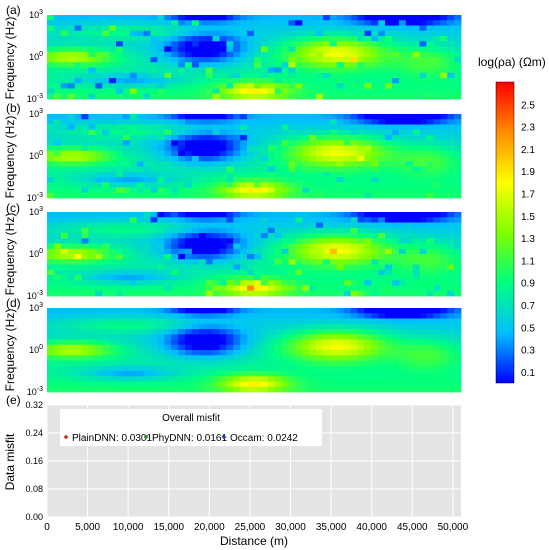  I want to click on colorbar-tick-label: 1.3, so click(528, 239).